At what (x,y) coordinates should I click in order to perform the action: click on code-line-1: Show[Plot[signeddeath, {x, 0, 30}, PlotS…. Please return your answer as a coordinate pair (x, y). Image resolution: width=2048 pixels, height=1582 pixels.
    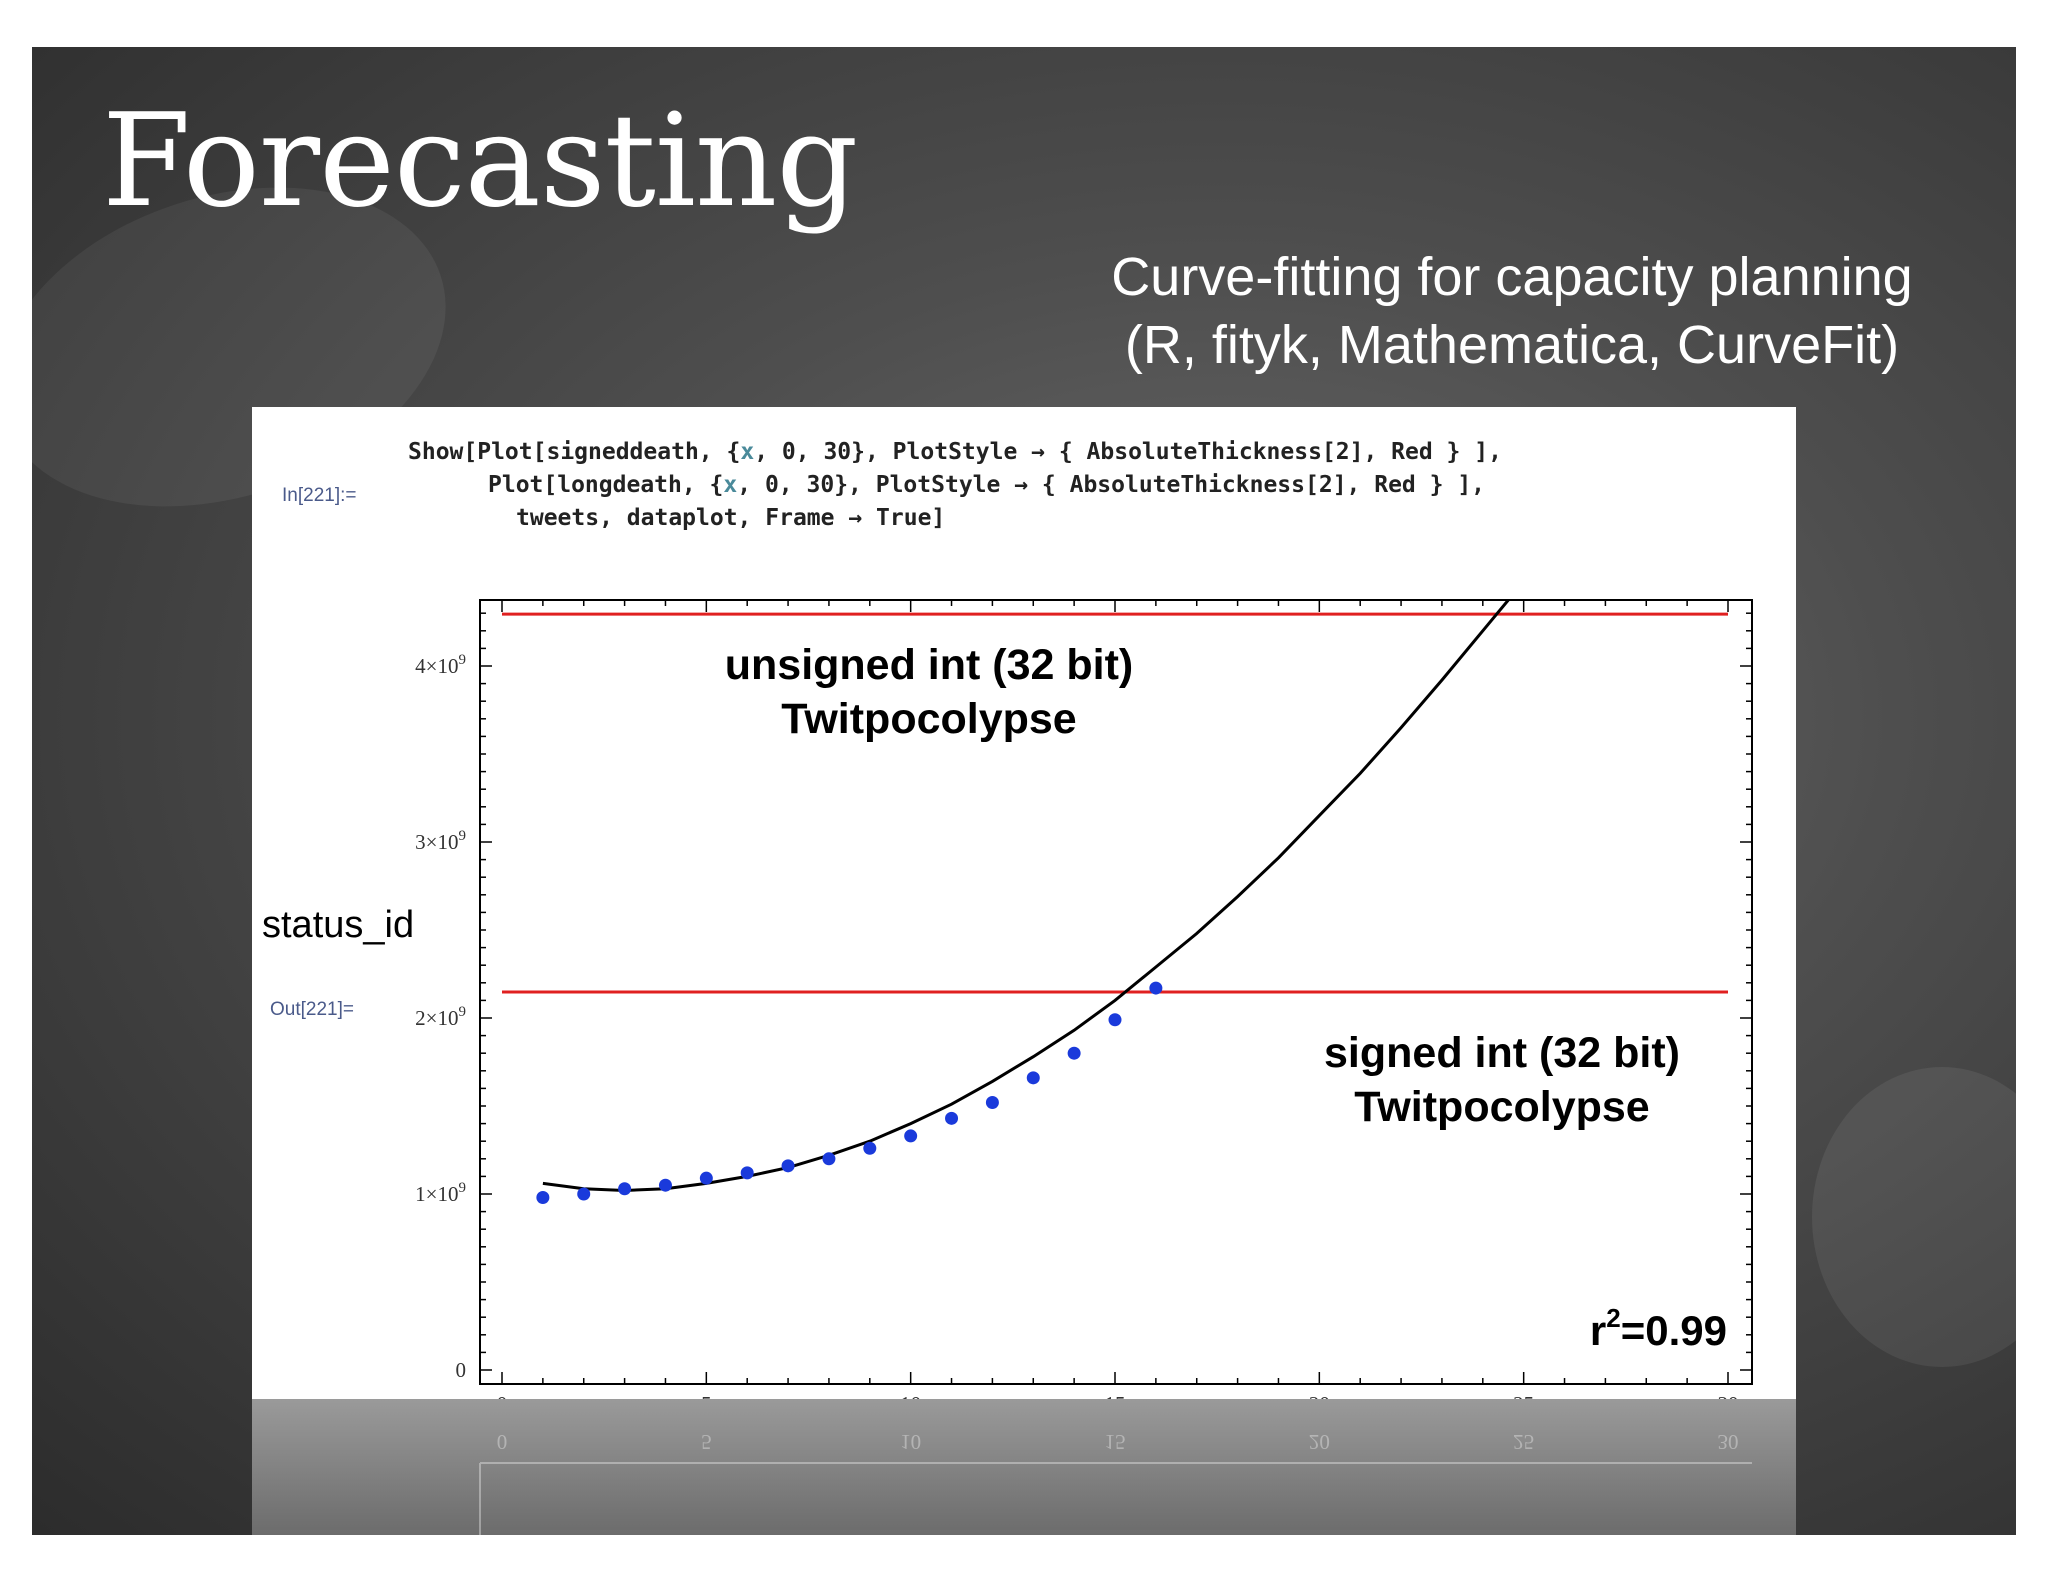
    Looking at the image, I should click on (955, 452).